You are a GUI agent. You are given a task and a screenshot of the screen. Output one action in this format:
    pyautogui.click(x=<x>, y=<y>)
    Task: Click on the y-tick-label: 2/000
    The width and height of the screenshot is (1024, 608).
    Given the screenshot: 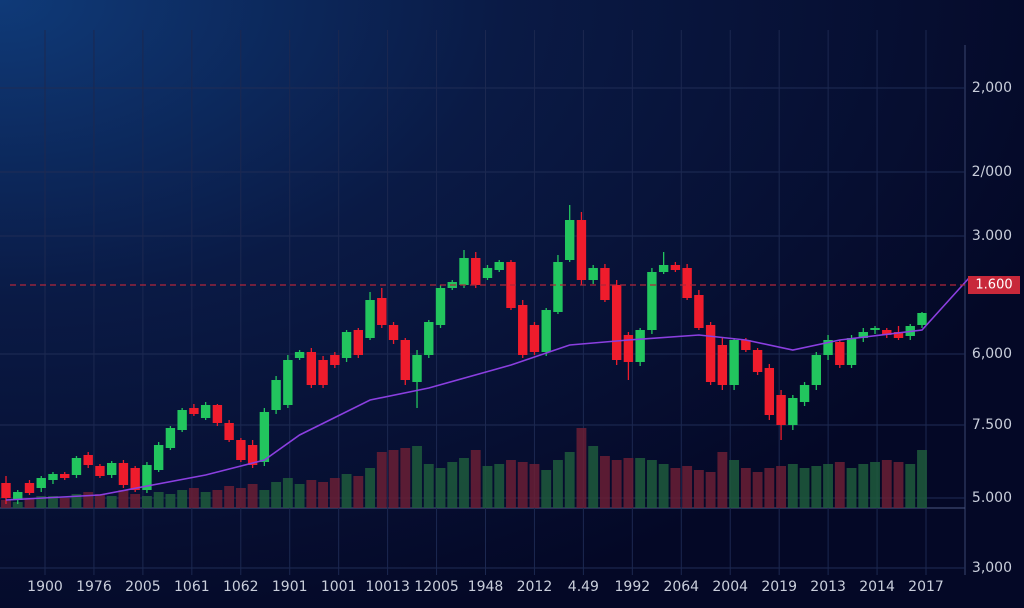 What is the action you would take?
    pyautogui.click(x=992, y=172)
    